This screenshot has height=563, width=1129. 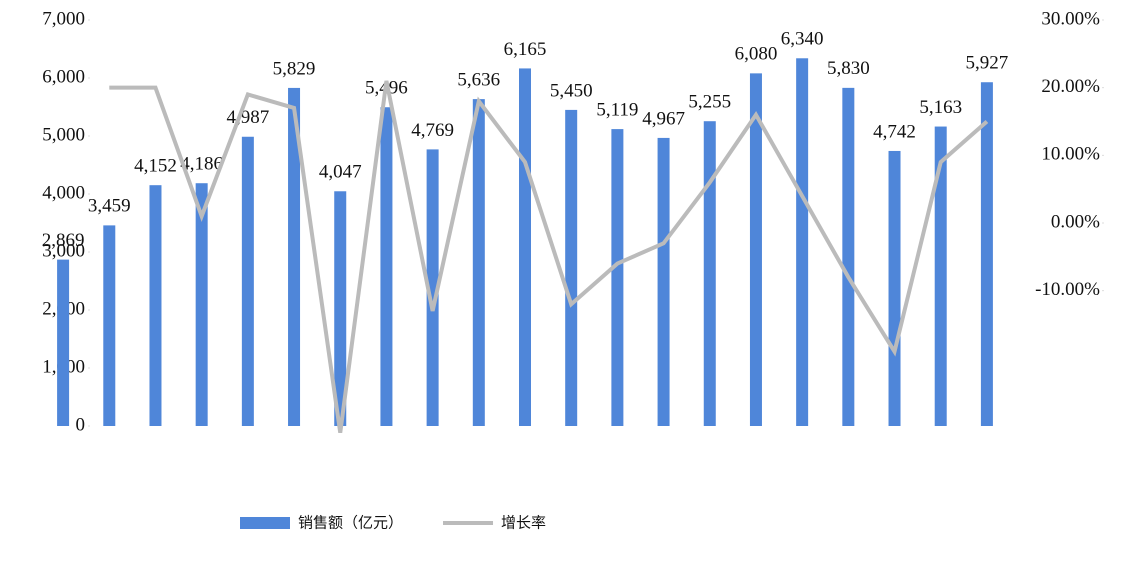 I want to click on y2-tick-label: 20.00%, so click(x=1070, y=86).